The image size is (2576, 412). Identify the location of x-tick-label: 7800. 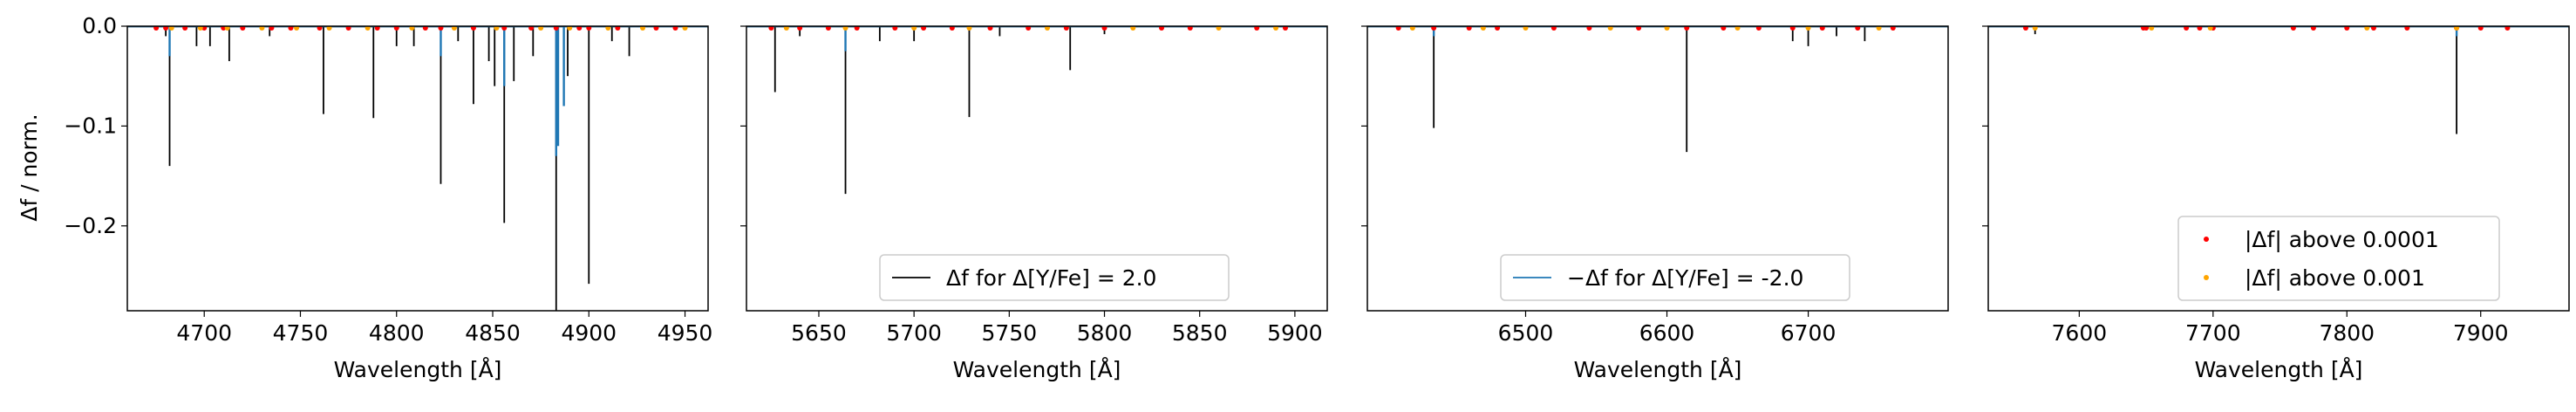
(2347, 333).